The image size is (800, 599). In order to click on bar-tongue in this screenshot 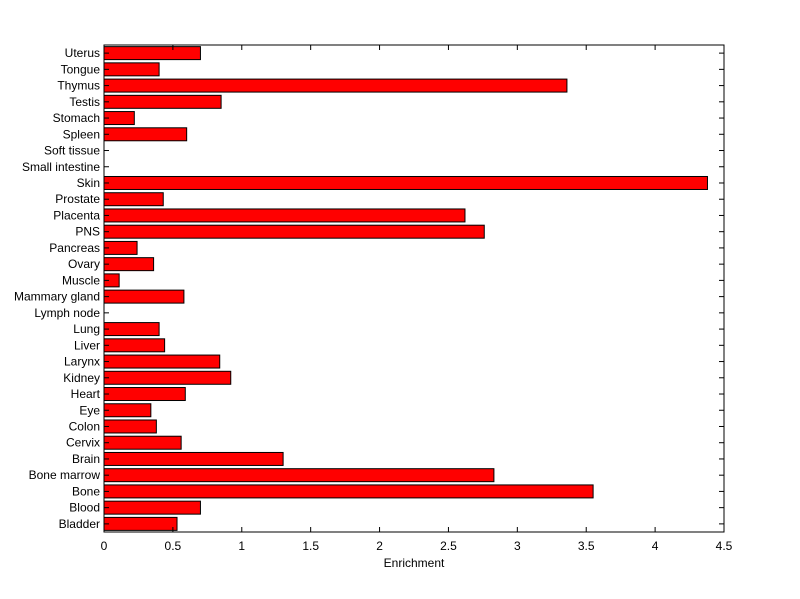, I will do `click(131, 69)`.